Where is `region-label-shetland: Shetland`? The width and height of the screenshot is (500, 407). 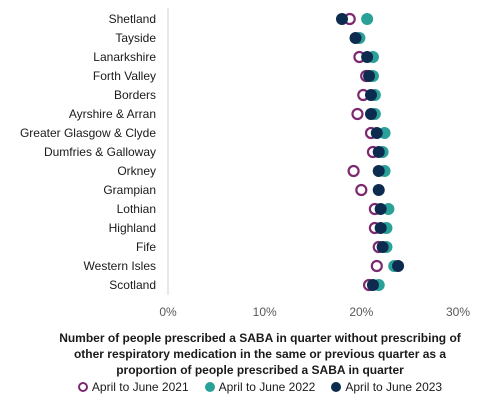
region-label-shetland: Shetland is located at coordinates (132, 19).